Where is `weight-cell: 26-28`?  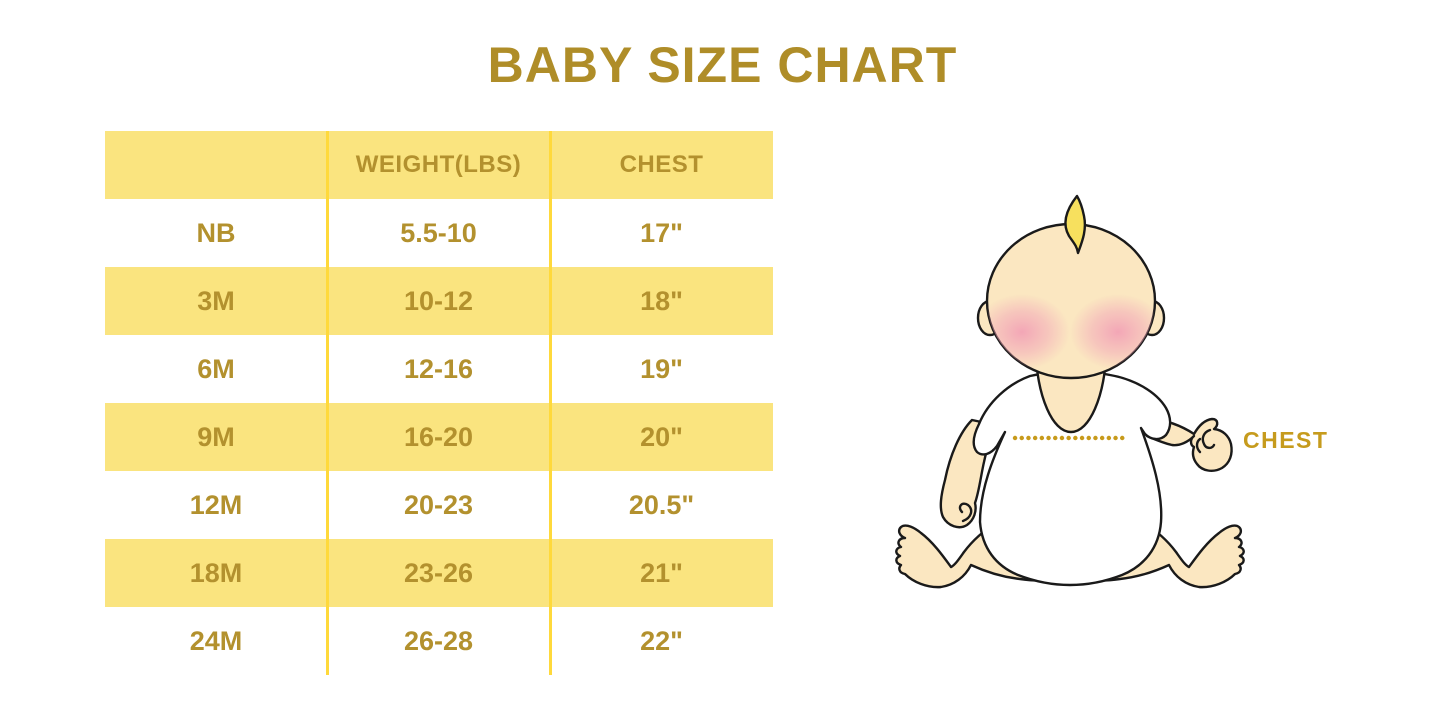
weight-cell: 26-28 is located at coordinates (438, 640).